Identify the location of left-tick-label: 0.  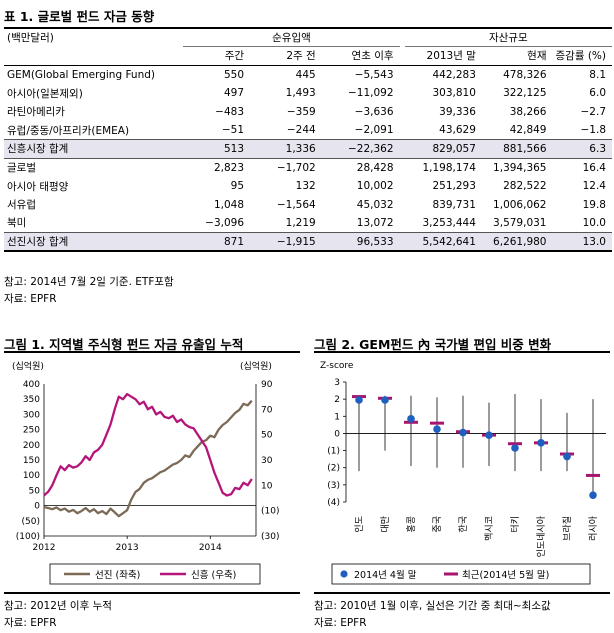
(37, 507).